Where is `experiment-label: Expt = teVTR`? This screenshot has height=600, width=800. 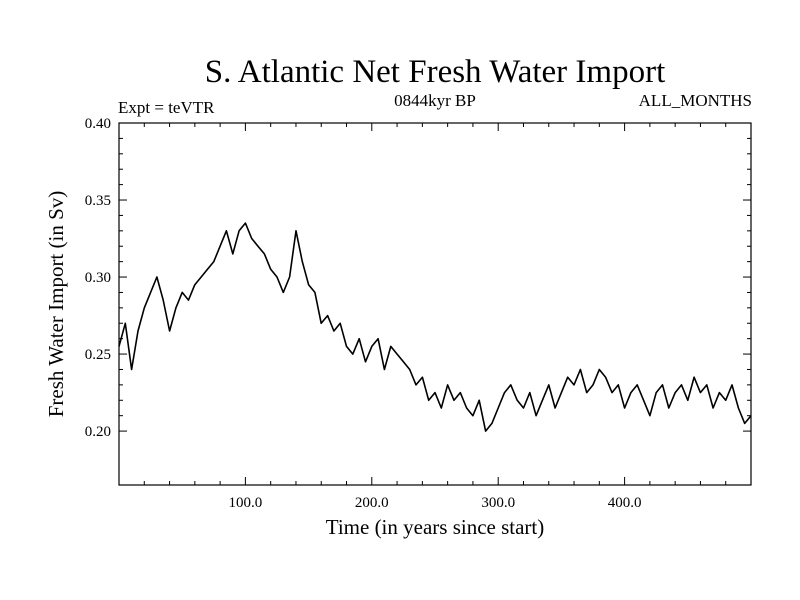
experiment-label: Expt = teVTR is located at coordinates (166, 107).